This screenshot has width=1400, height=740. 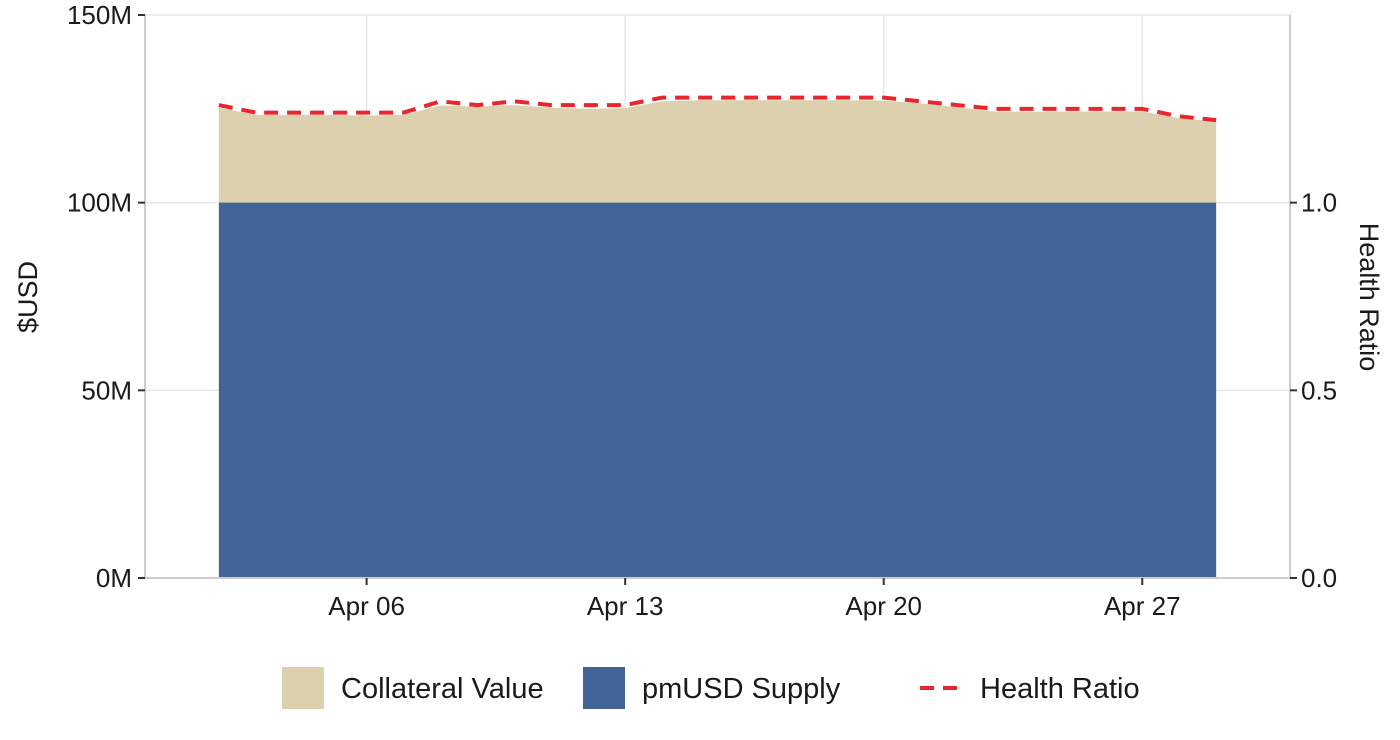 I want to click on y-axis-title-right: Health Ratio, so click(x=1369, y=297).